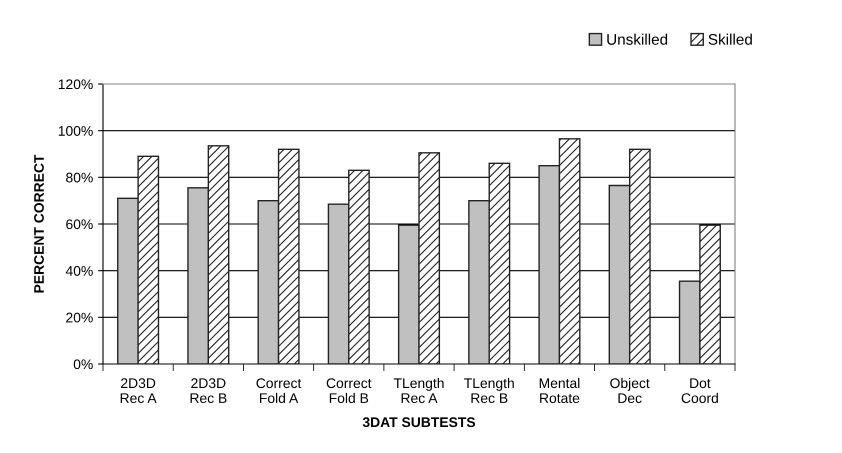  What do you see at coordinates (637, 39) in the screenshot?
I see `legend-label: Unskilled` at bounding box center [637, 39].